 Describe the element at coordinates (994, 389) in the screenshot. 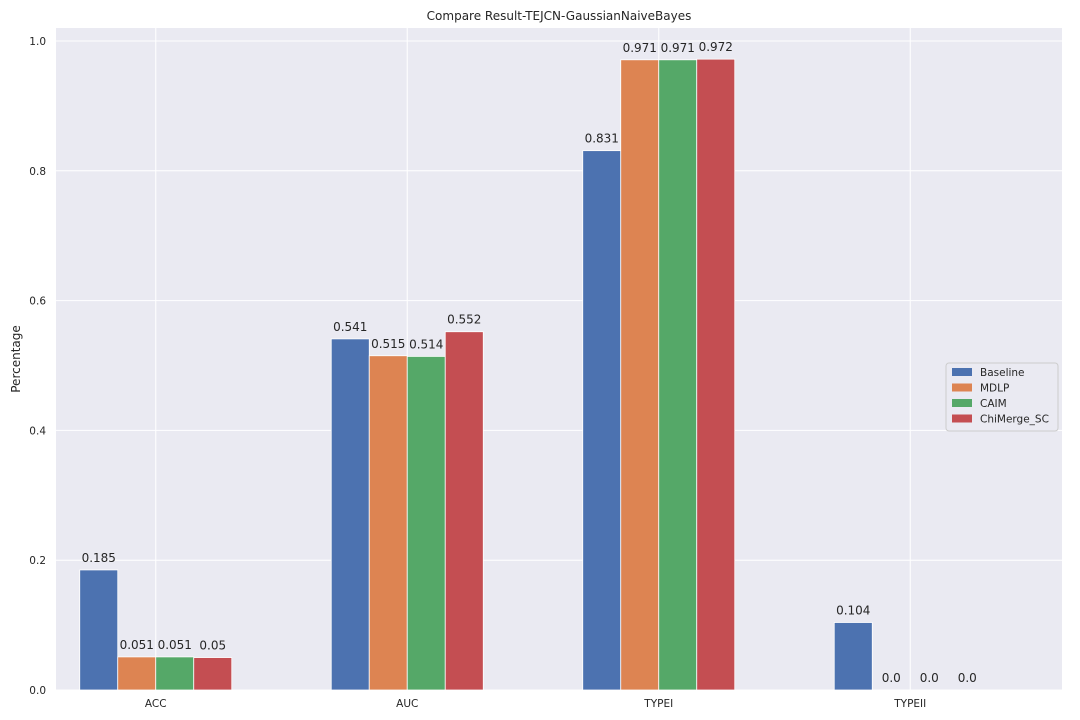

I see `legend-label-MDLP: MDLP` at that location.